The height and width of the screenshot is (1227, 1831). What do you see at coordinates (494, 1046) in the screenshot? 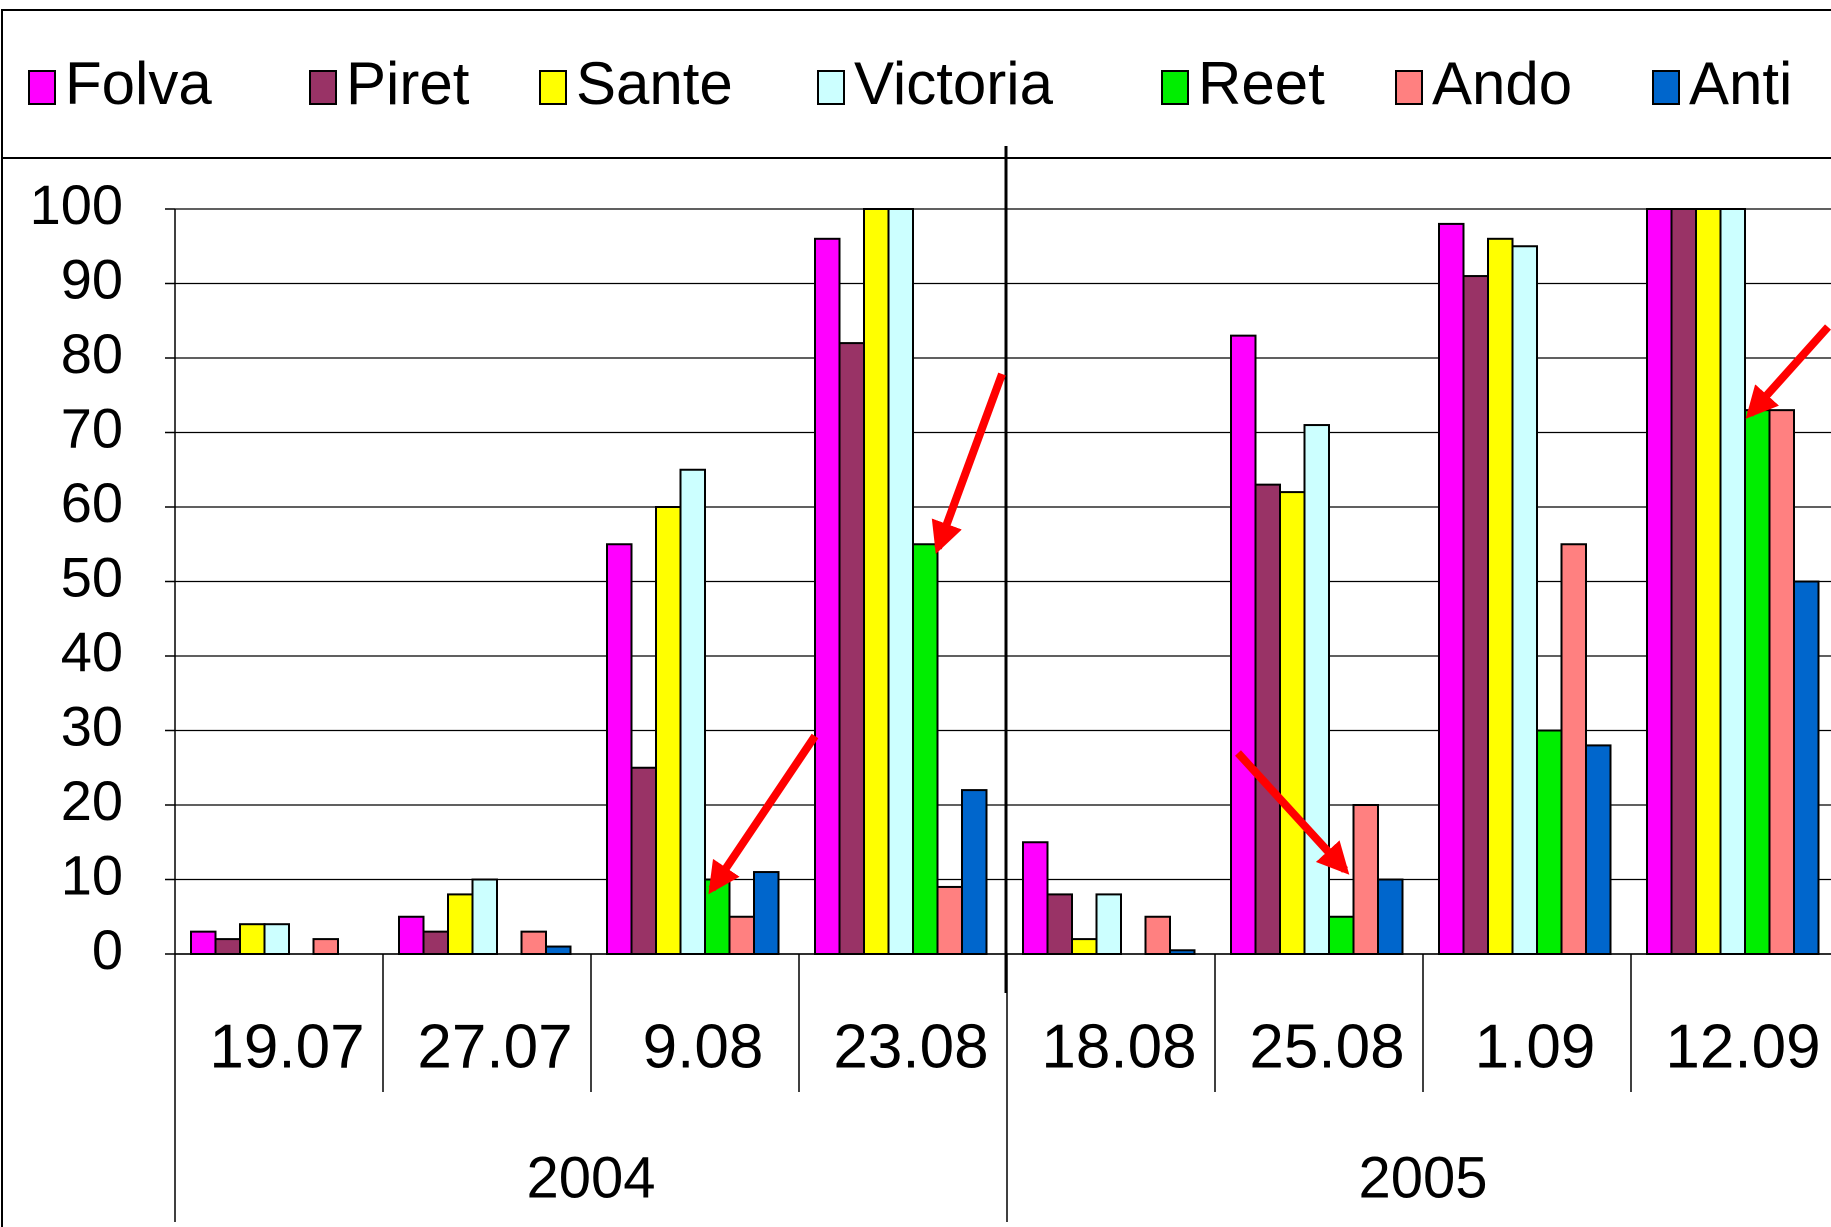
I see `x-tick-label: 27.07` at bounding box center [494, 1046].